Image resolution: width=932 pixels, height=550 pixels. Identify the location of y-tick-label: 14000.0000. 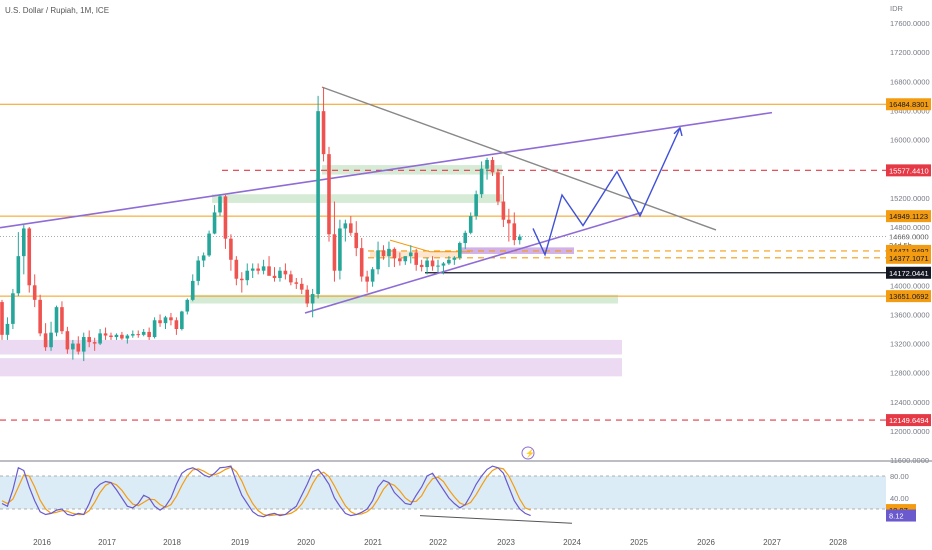
(910, 285).